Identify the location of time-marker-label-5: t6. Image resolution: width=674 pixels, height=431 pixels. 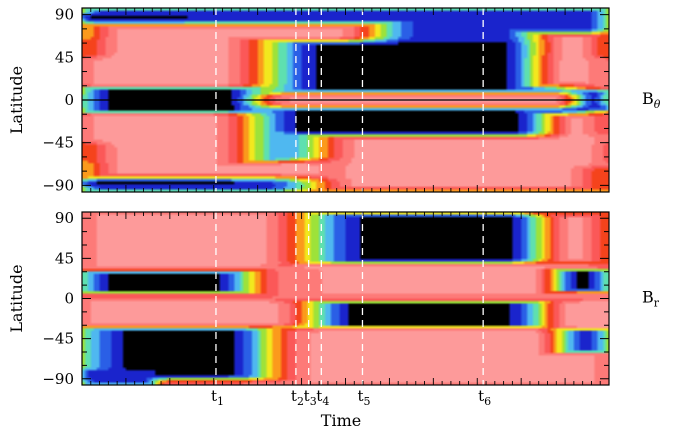
(484, 397).